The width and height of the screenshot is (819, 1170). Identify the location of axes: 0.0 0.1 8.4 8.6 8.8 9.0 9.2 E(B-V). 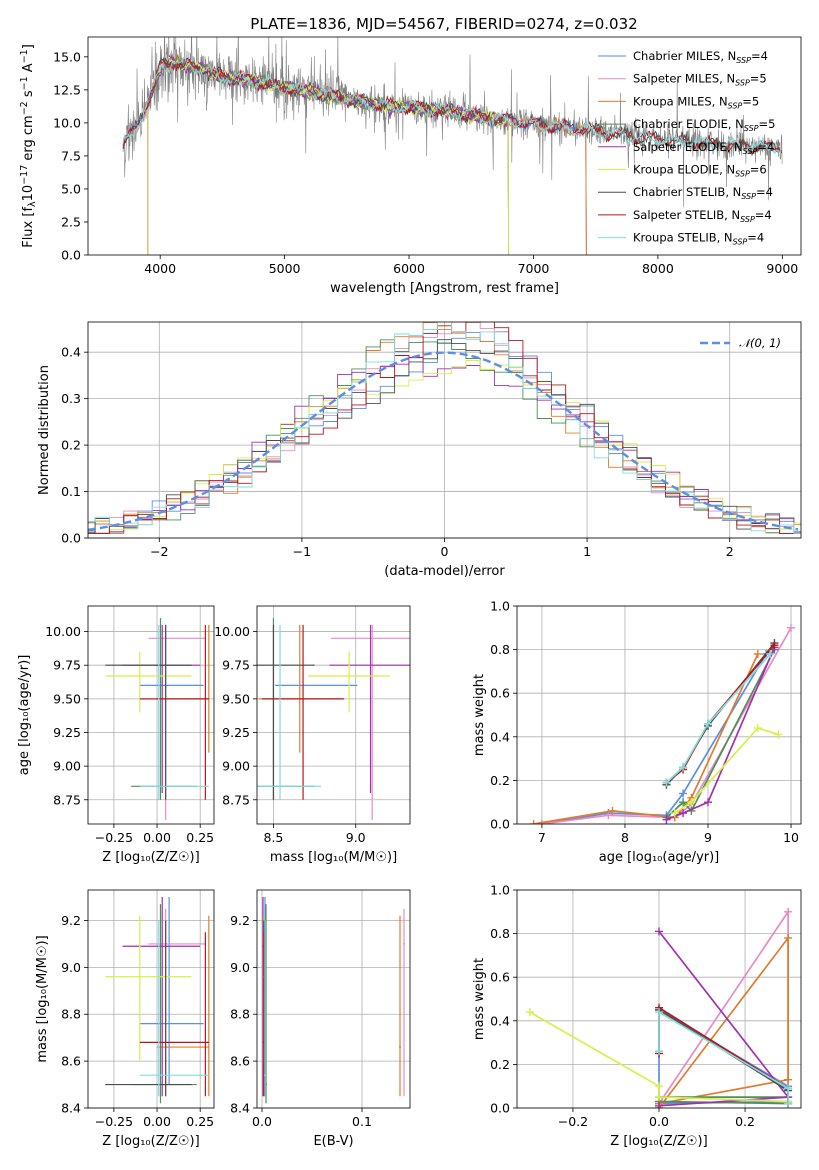
(301, 1031).